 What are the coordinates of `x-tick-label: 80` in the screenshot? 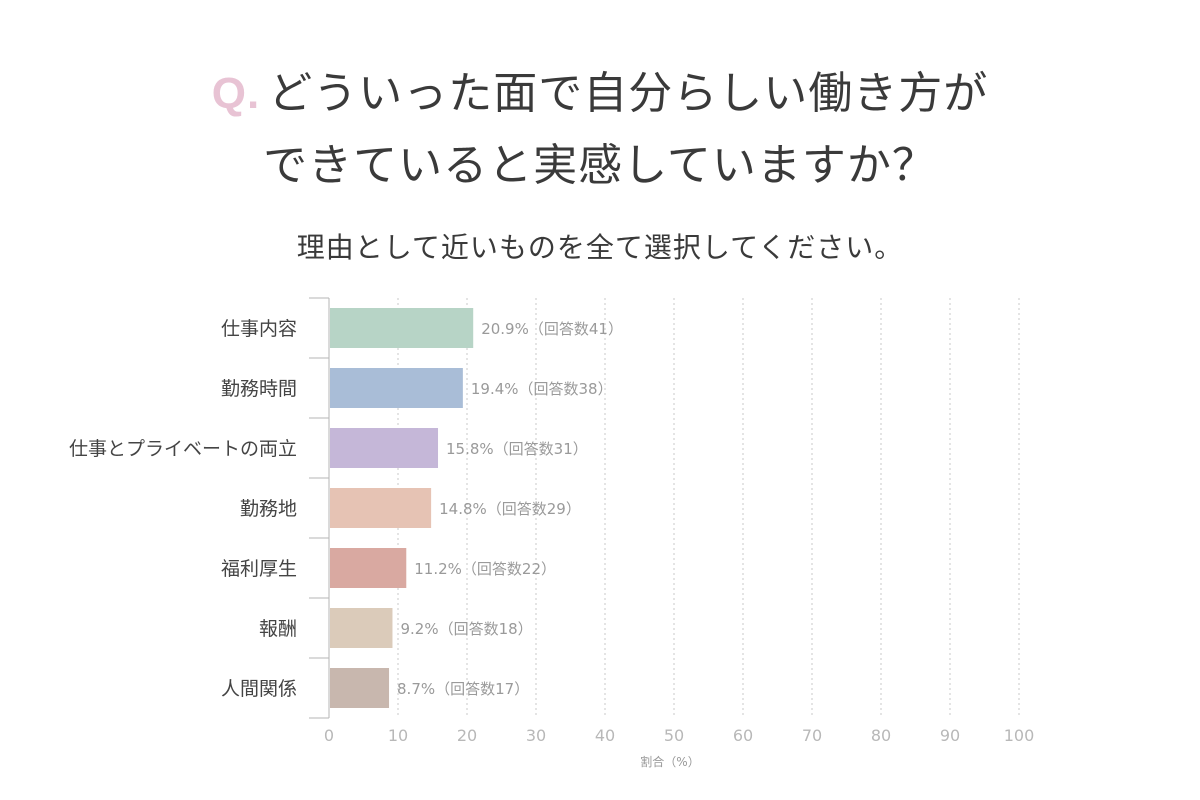 It's located at (881, 735).